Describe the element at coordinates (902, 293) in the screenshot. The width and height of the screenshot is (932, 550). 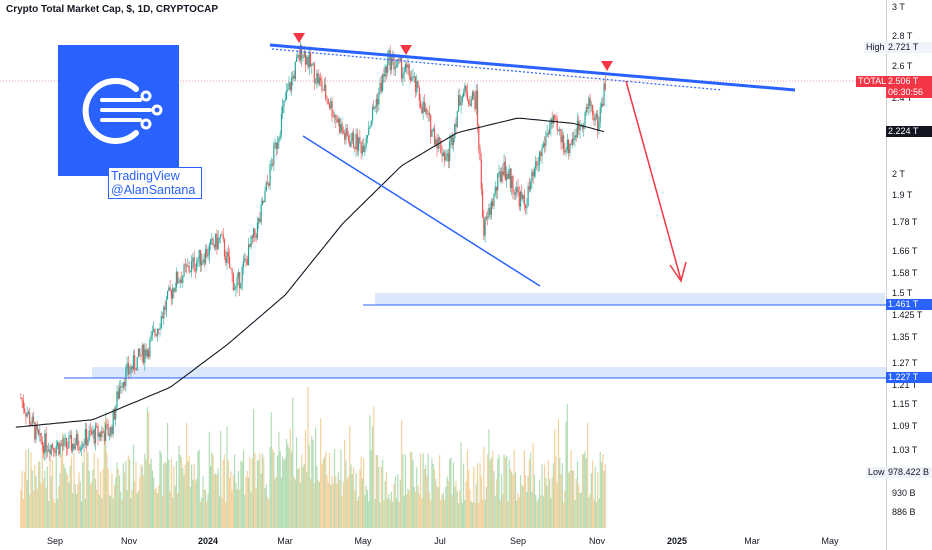
I see `price-tick-label: 1.5 T` at that location.